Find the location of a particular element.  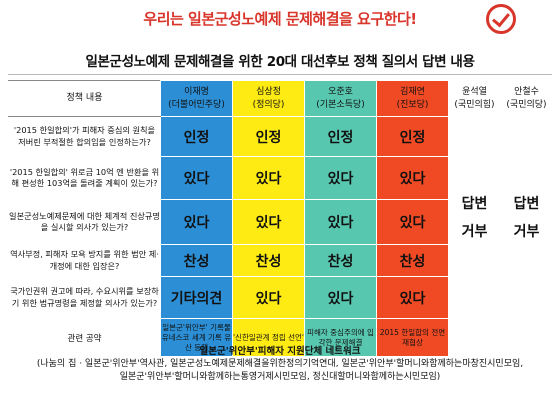

candidate-name: 김재연 is located at coordinates (412, 91).